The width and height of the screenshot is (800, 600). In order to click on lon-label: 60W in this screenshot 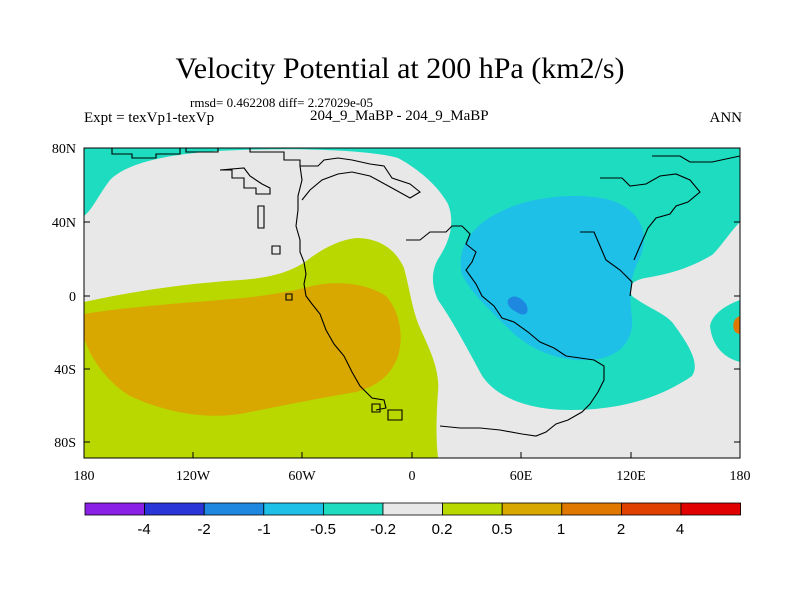, I will do `click(302, 476)`.